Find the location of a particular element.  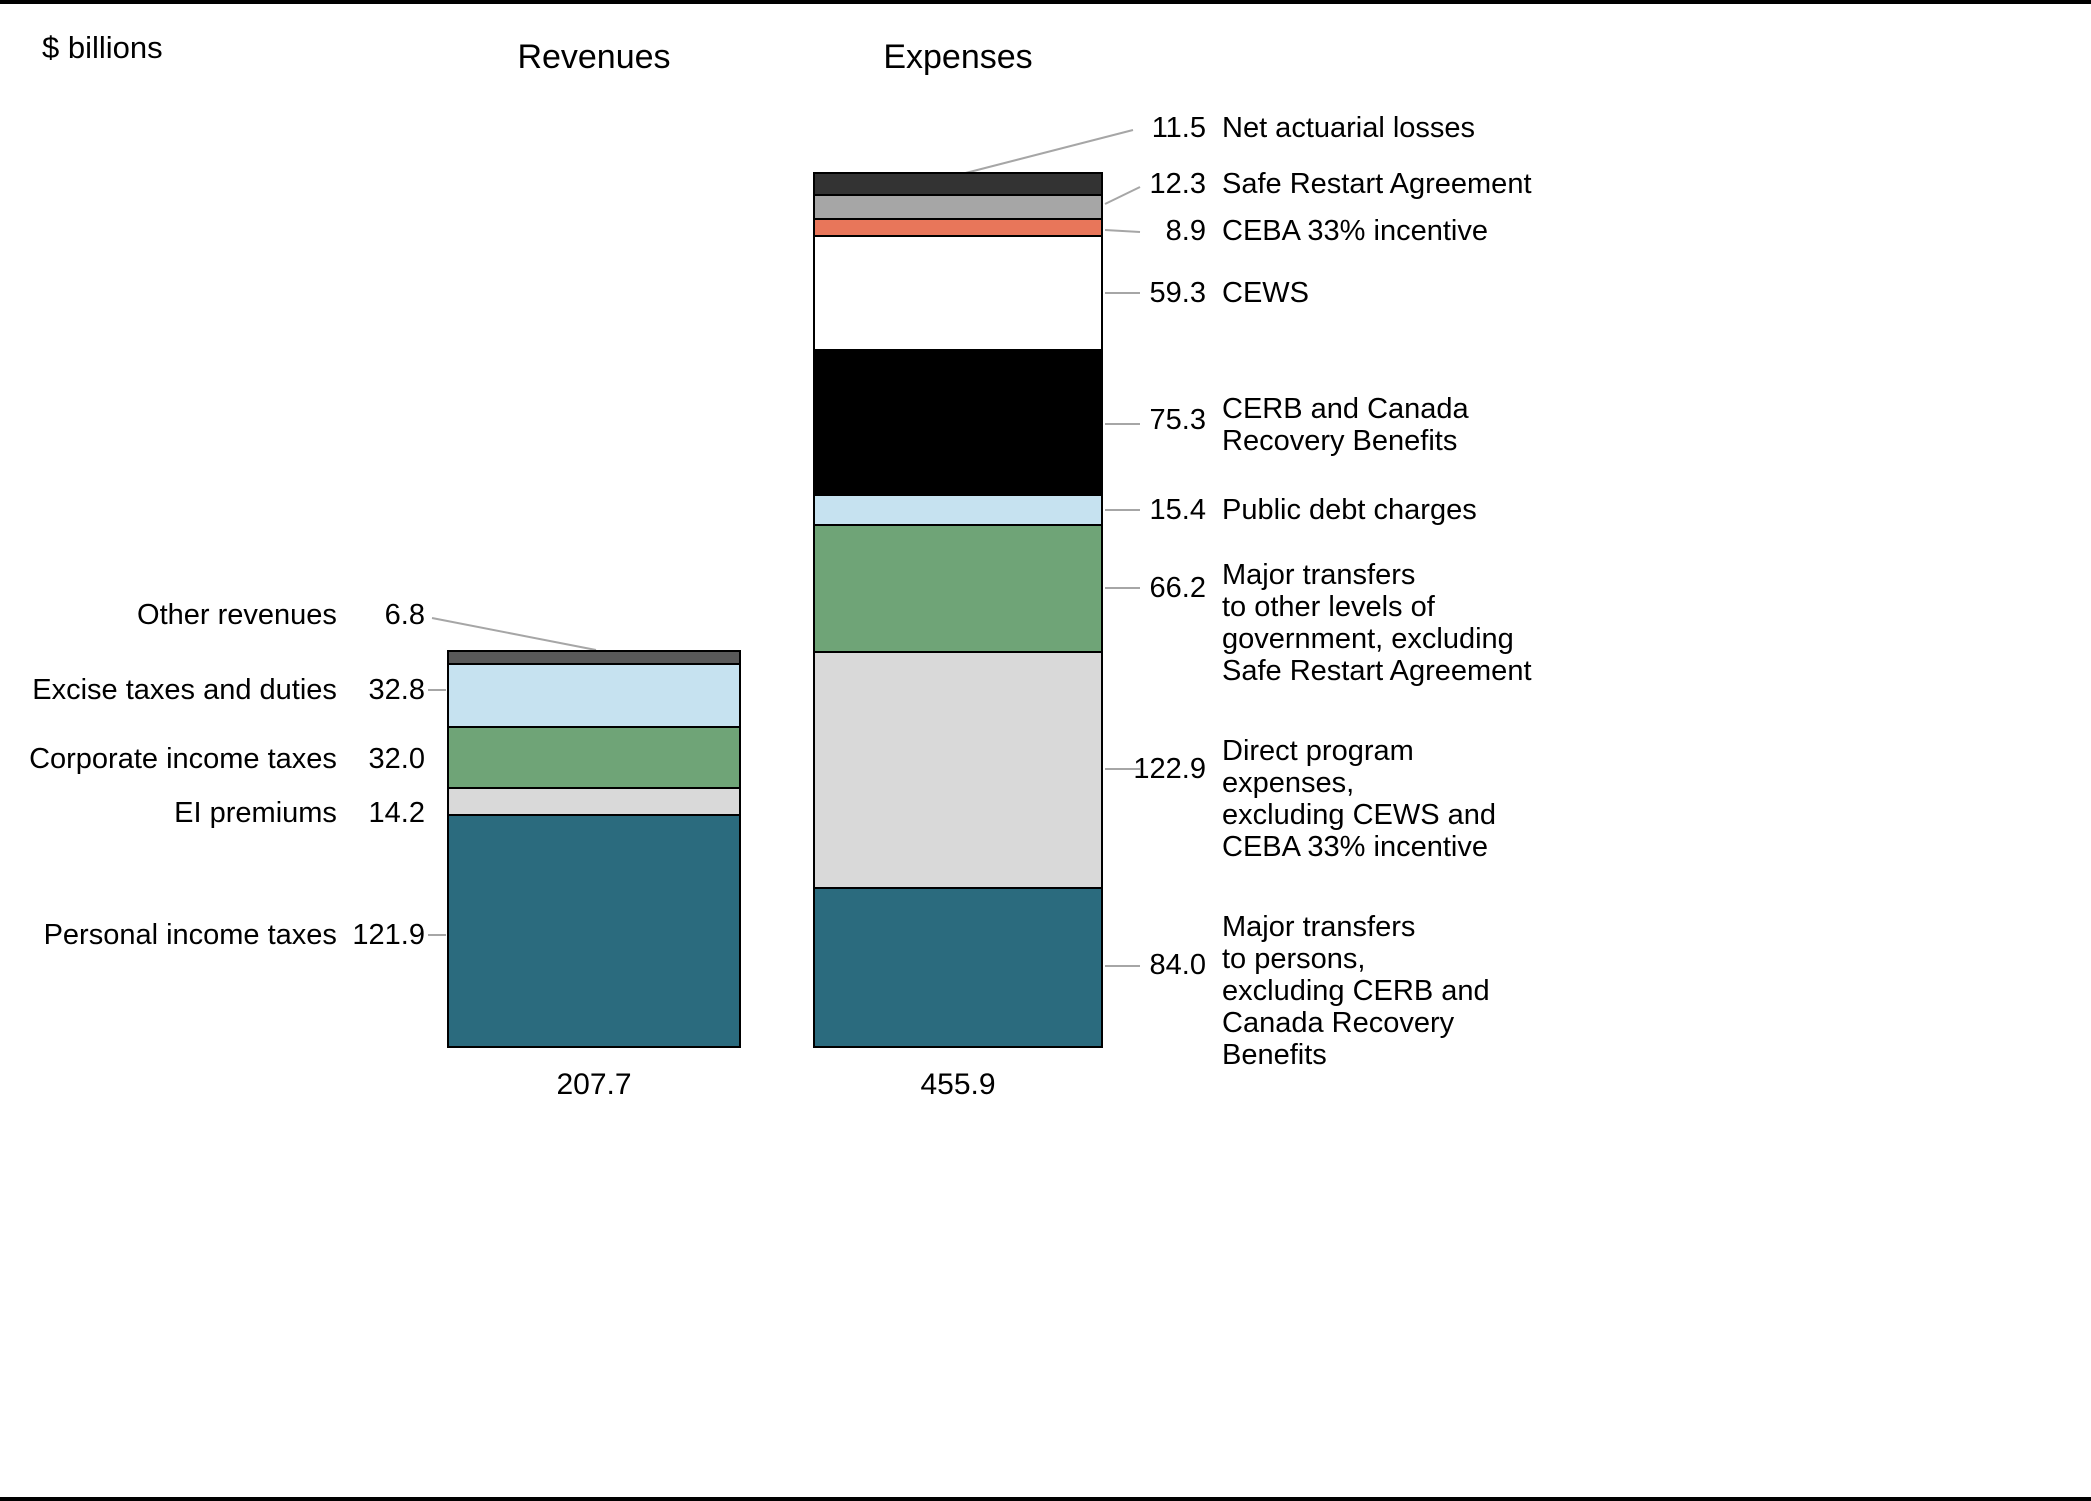

label-corporate-income-taxes: Corporate income taxes 32.0 is located at coordinates (227, 759).